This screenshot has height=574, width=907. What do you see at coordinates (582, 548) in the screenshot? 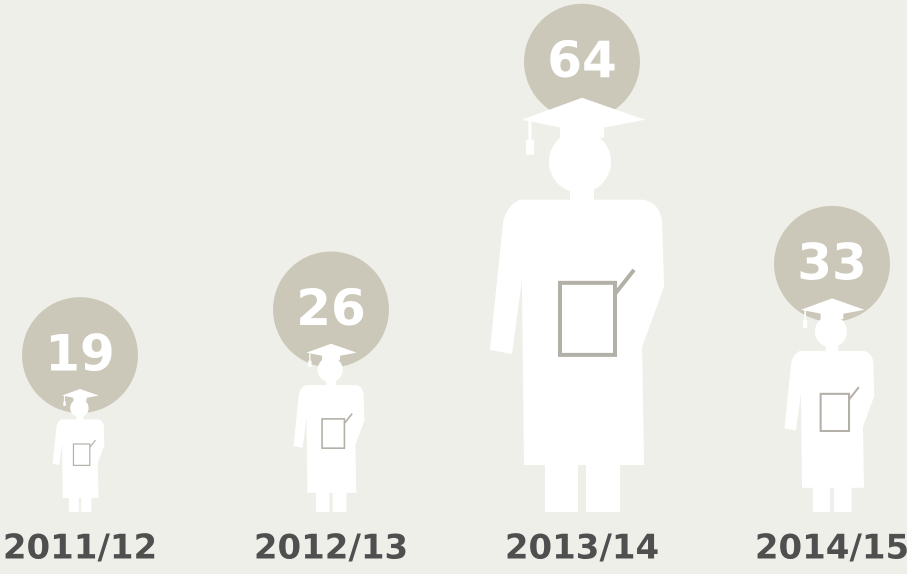
I see `category-label: 2013/14` at bounding box center [582, 548].